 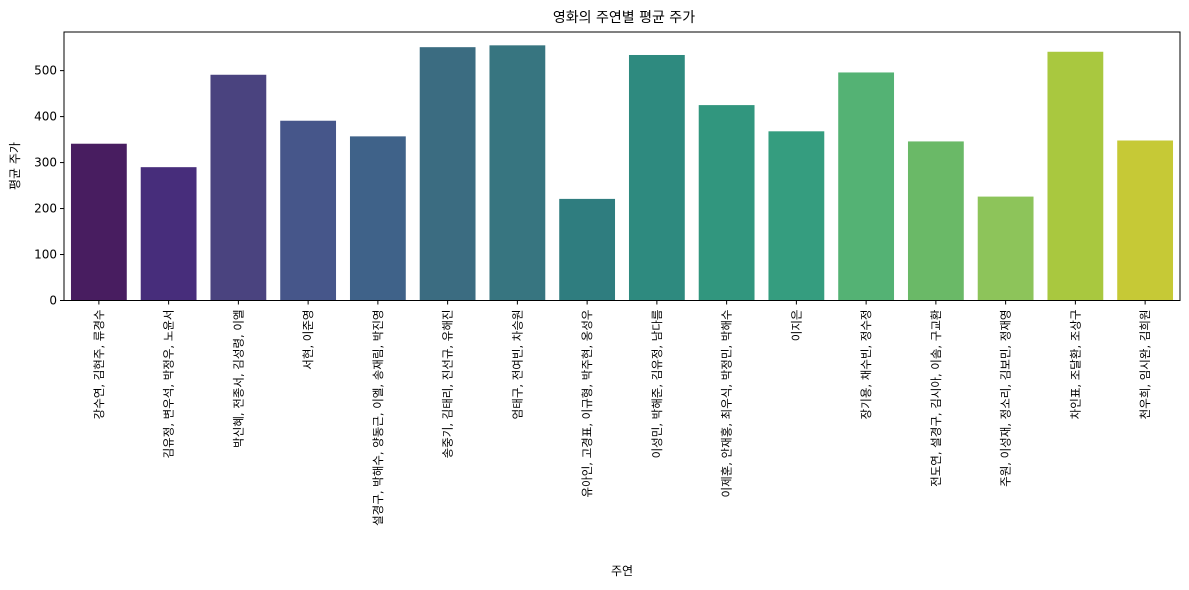 I want to click on chart-title: 영화의 주연별 평균 주가, so click(x=624, y=18).